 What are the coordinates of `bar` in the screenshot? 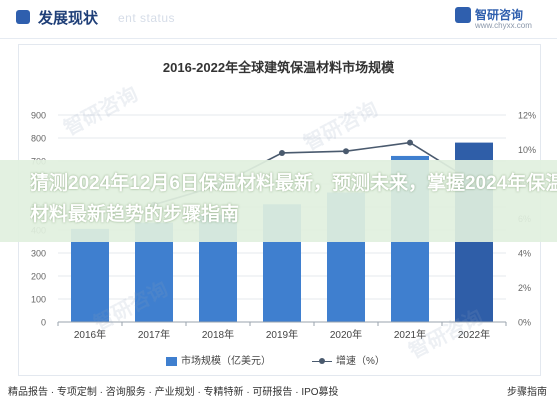 It's located at (90, 275).